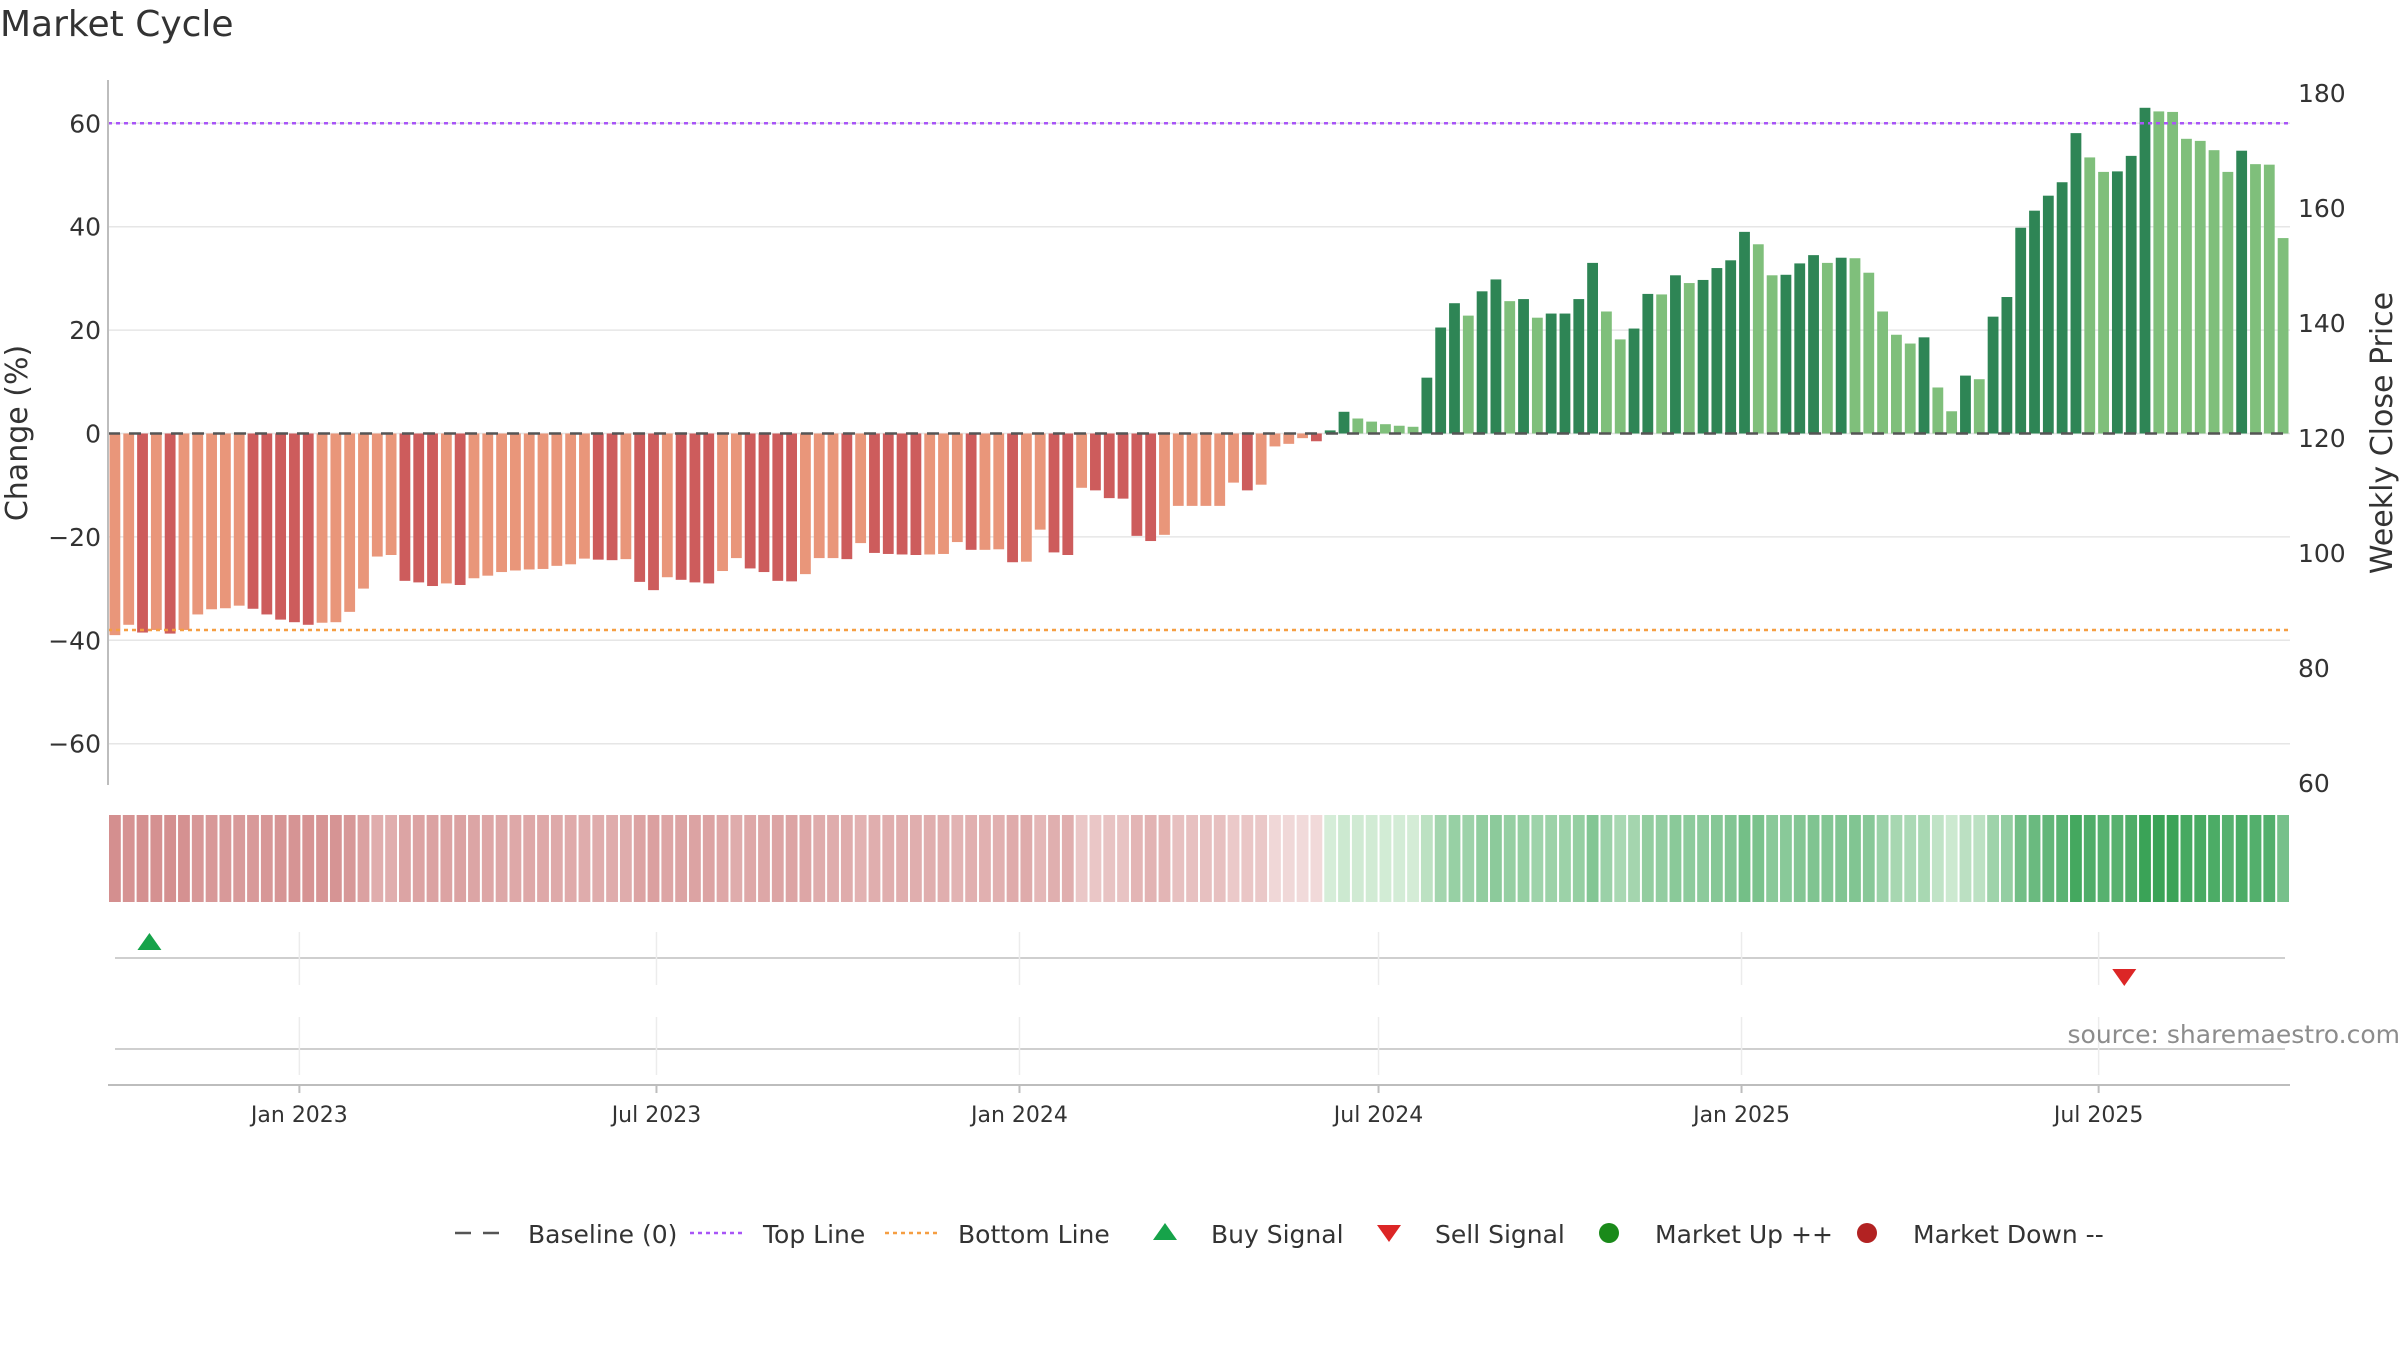 This screenshot has width=2400, height=1350. What do you see at coordinates (85, 330) in the screenshot?
I see `y-tick-label: 20` at bounding box center [85, 330].